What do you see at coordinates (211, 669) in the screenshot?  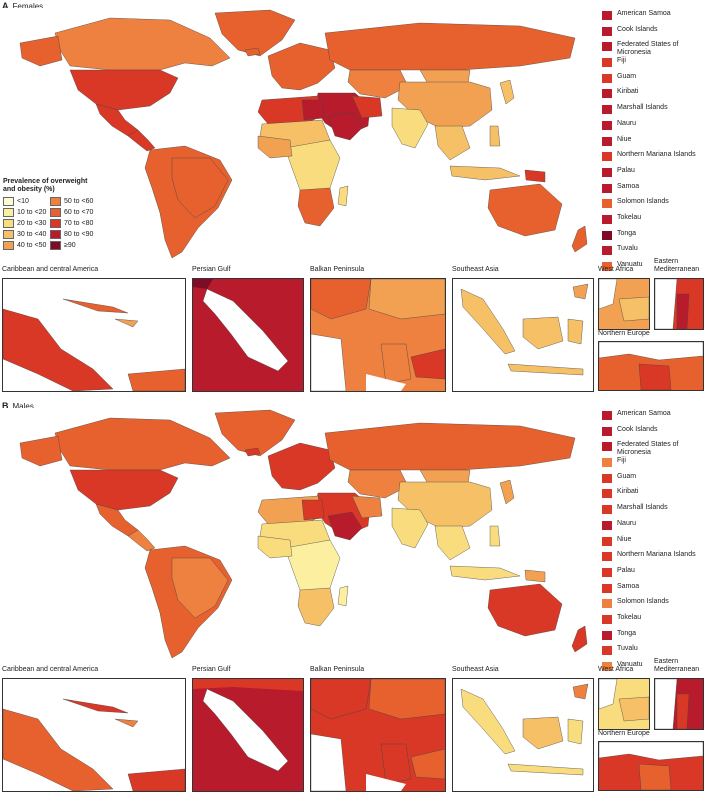 I see `inset-title: Persian Gulf` at bounding box center [211, 669].